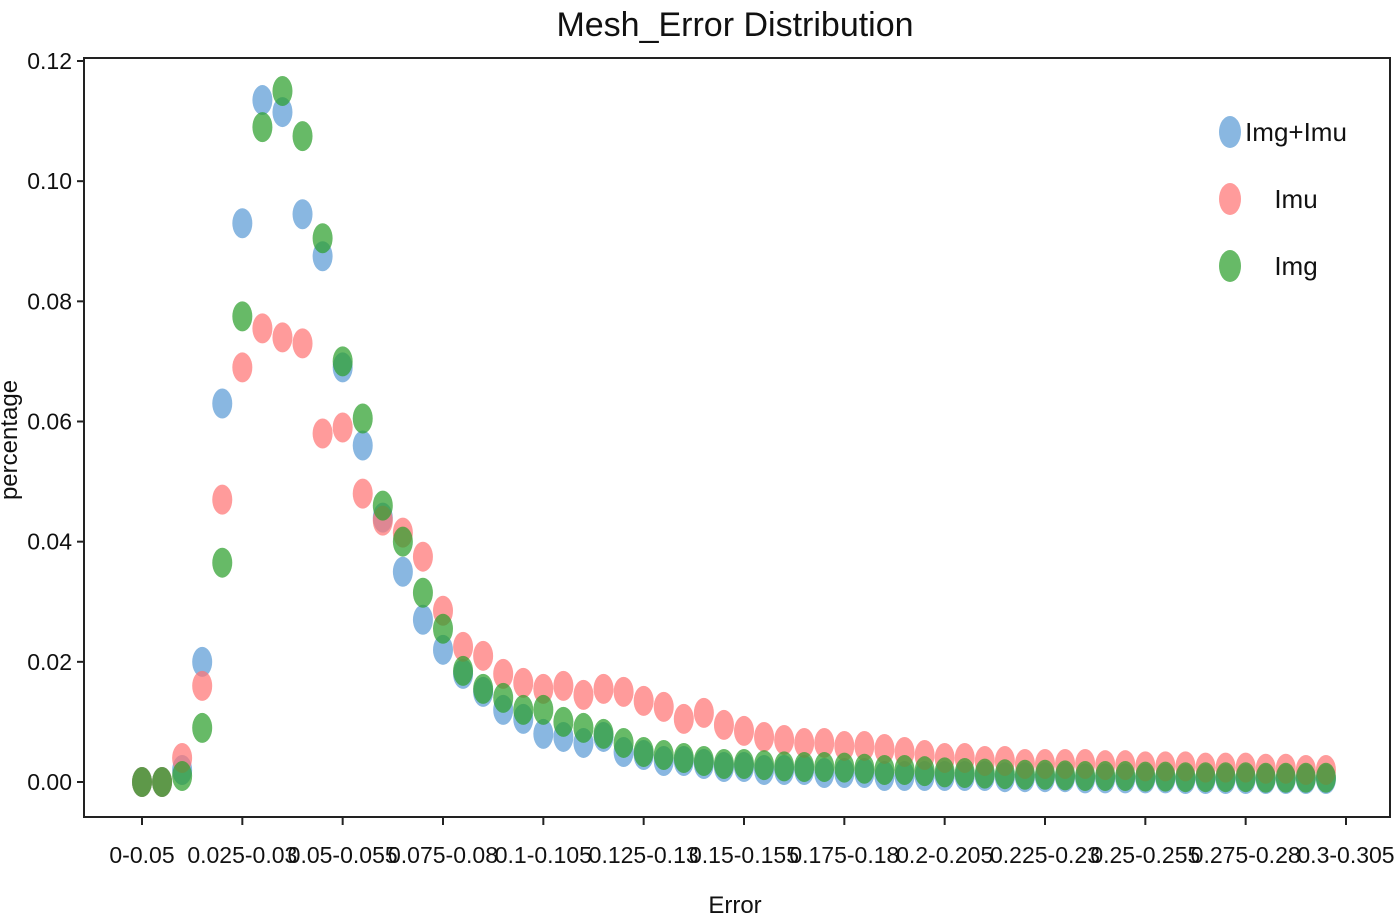  Describe the element at coordinates (49, 542) in the screenshot. I see `y-tick-label: 0.04` at that location.